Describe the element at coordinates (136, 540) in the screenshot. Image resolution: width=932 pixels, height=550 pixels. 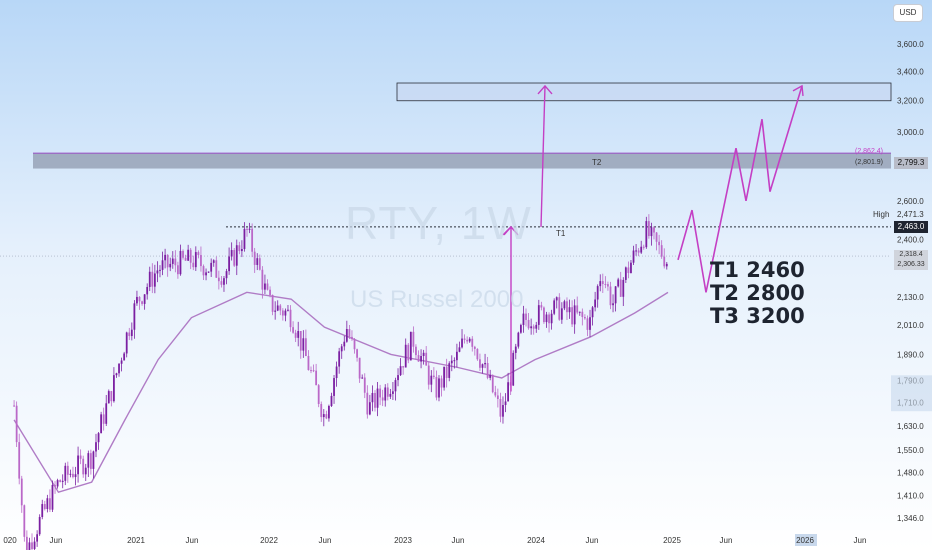
I see `x-tick-label: 2021` at that location.